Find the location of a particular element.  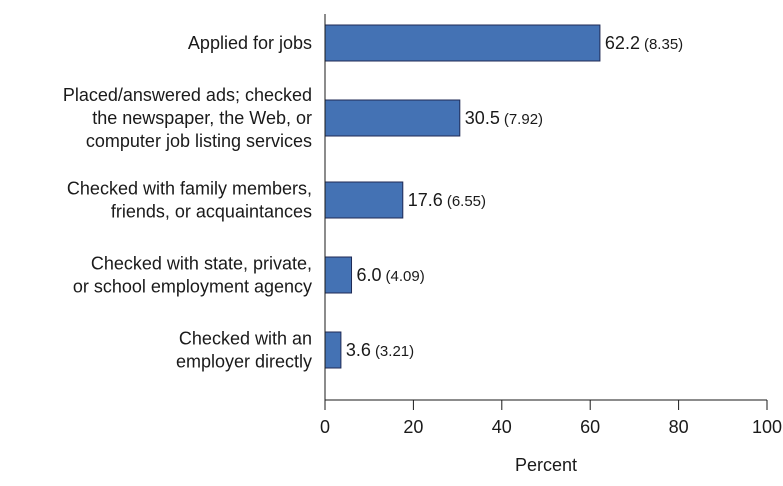

x-tick-label: 20 is located at coordinates (413, 427).